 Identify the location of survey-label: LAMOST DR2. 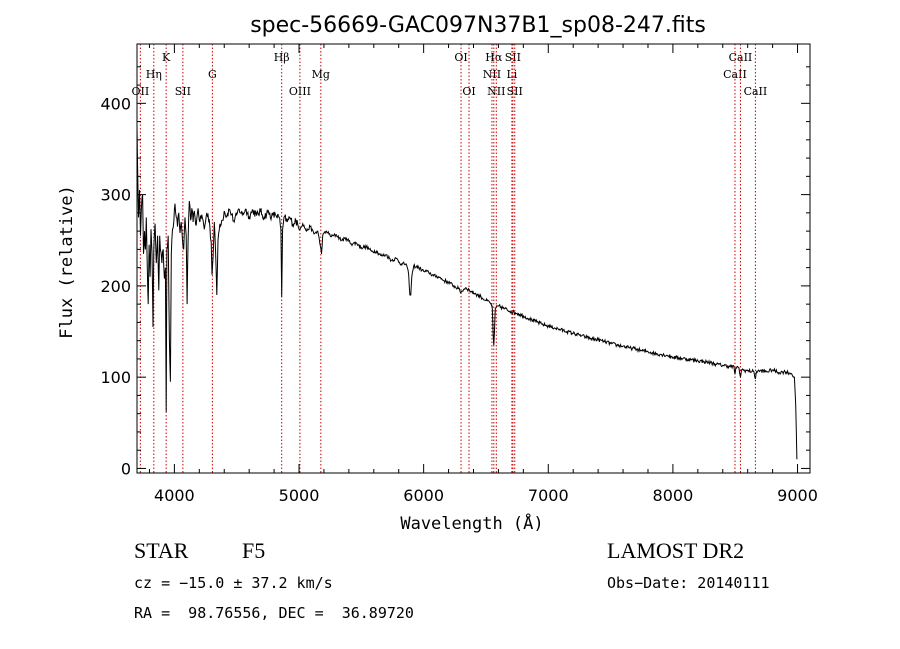
(676, 550).